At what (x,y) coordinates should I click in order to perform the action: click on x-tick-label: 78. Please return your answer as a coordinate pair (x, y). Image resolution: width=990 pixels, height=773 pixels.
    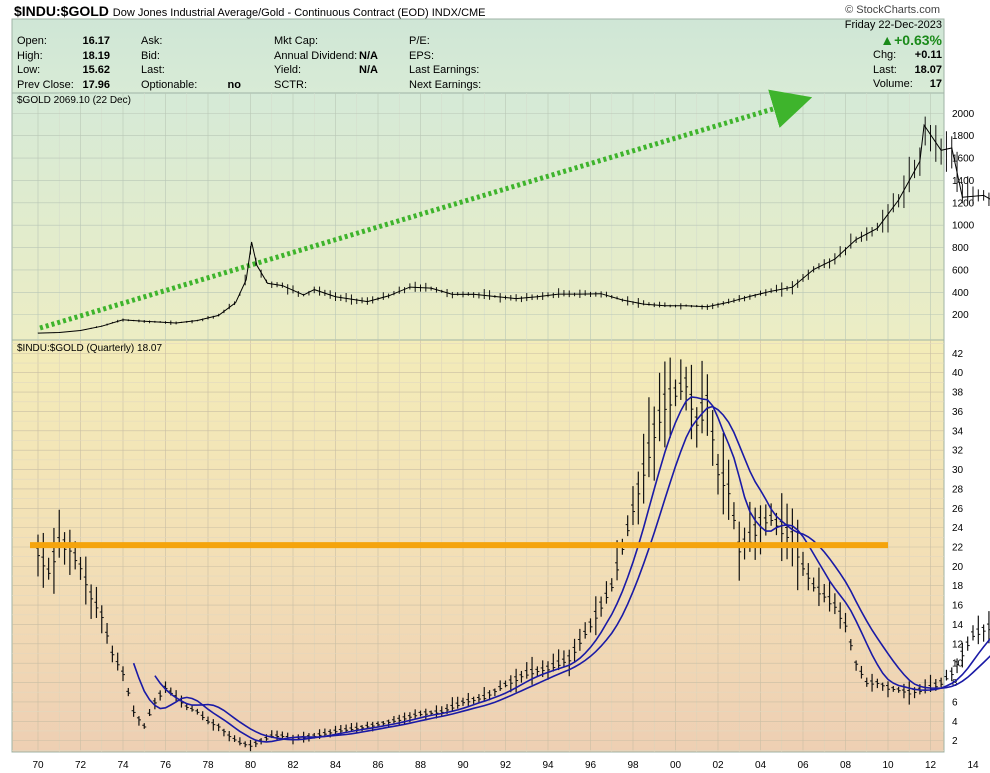
    Looking at the image, I should click on (208, 765).